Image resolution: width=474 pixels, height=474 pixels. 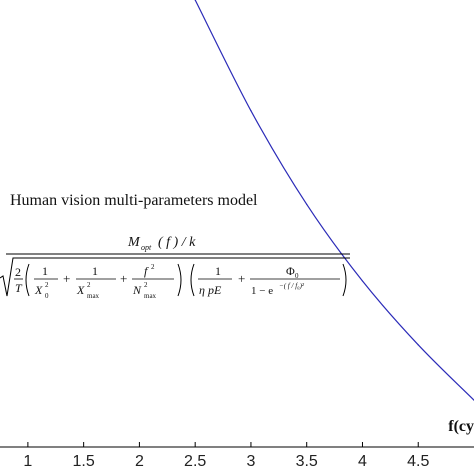 I want to click on svg-text: M, so click(x=134, y=242).